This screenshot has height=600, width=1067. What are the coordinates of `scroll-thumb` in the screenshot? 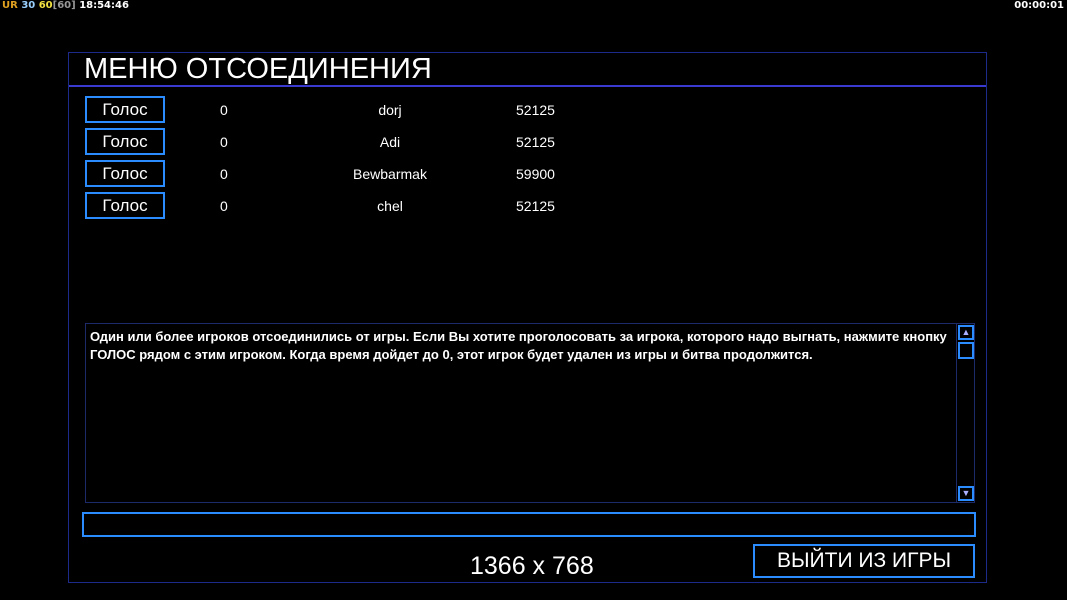 It's located at (966, 350).